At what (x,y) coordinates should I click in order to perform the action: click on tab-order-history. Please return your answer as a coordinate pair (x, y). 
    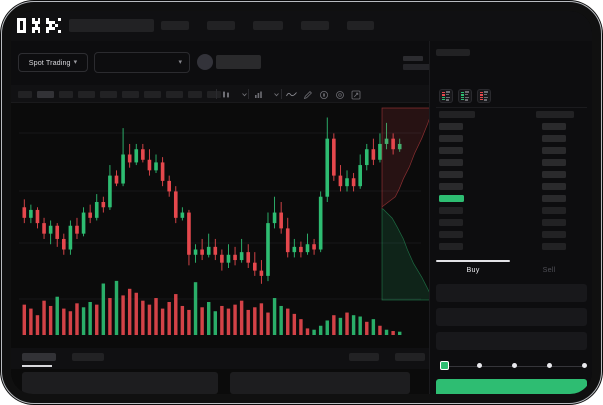
    Looking at the image, I should click on (88, 357).